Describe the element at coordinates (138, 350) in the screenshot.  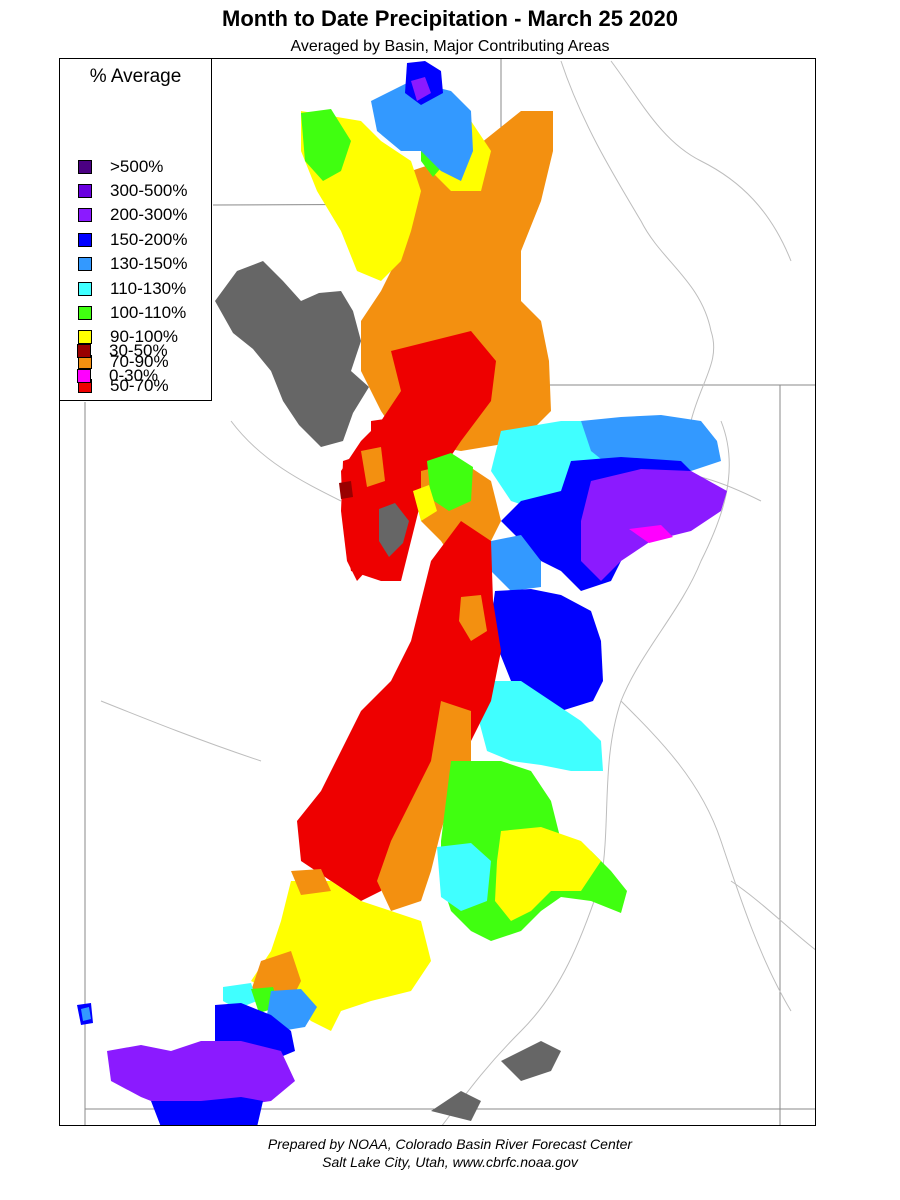
I see `legend-label: 30-50%` at that location.